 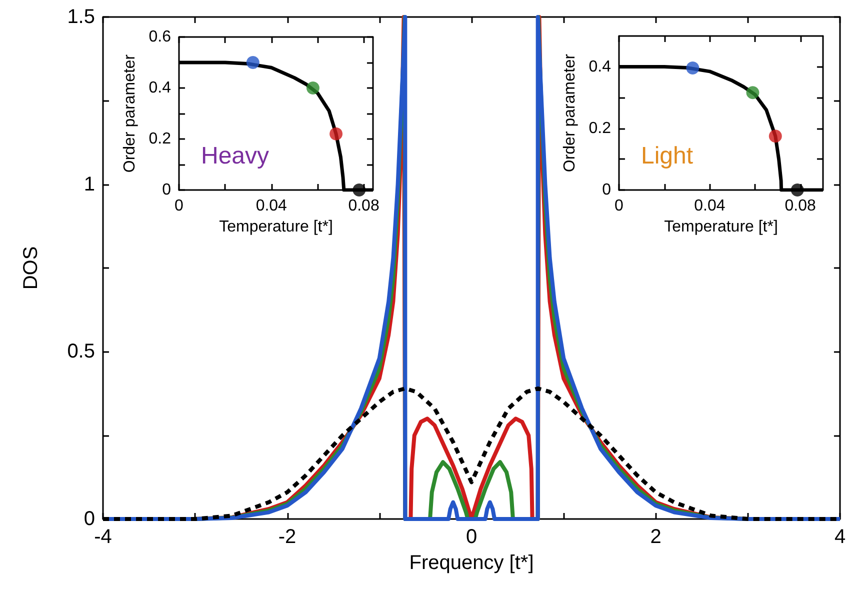 What do you see at coordinates (31, 268) in the screenshot?
I see `y-axis-title: DOS` at bounding box center [31, 268].